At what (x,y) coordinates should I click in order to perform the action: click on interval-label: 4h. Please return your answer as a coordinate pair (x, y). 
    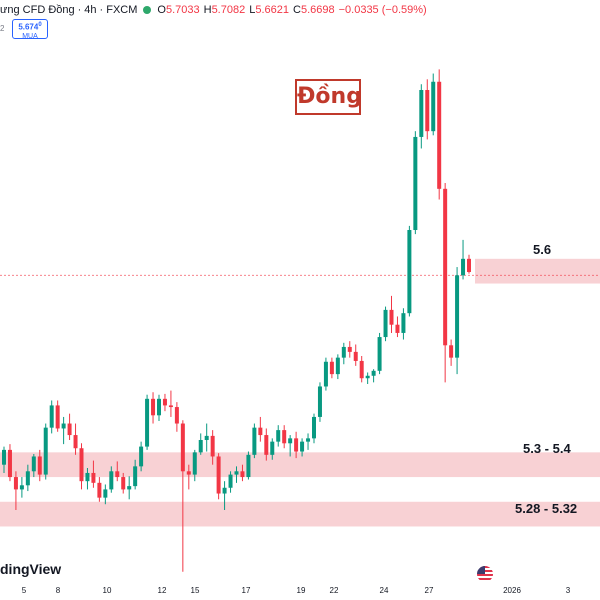
    Looking at the image, I should click on (90, 10).